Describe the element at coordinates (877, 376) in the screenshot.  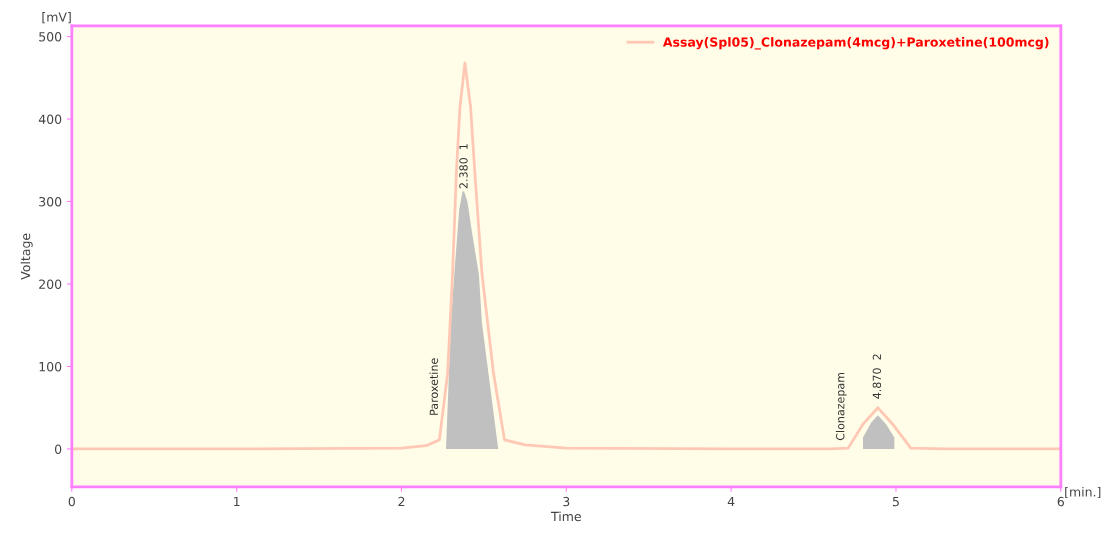
I see `annotation: 4.870 2` at that location.